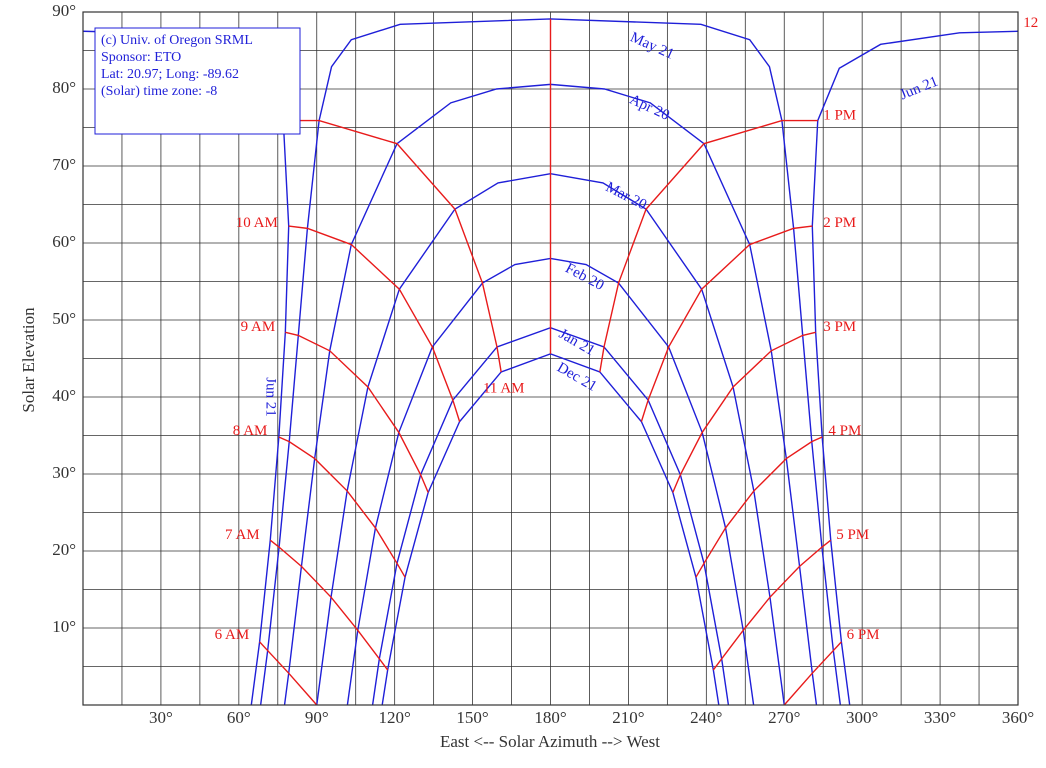  What do you see at coordinates (844, 431) in the screenshot?
I see `curve-label: 4 PM` at bounding box center [844, 431].